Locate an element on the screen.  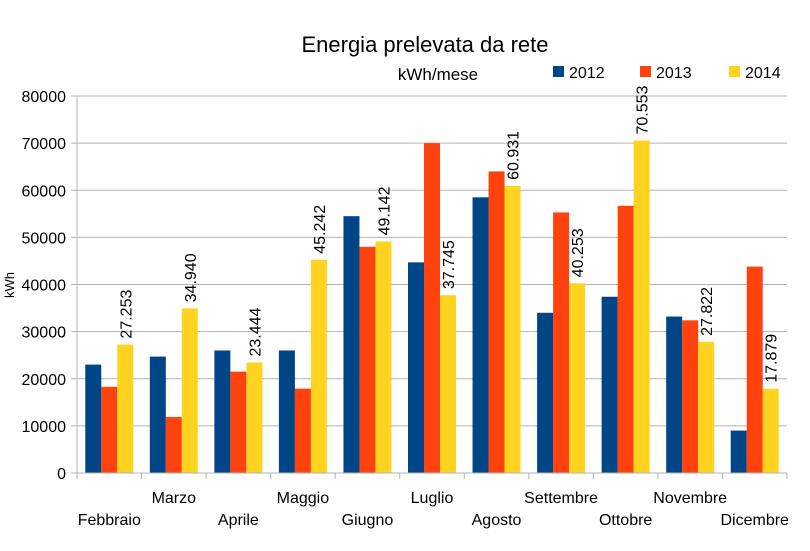
data-label: 60.931 is located at coordinates (514, 155).